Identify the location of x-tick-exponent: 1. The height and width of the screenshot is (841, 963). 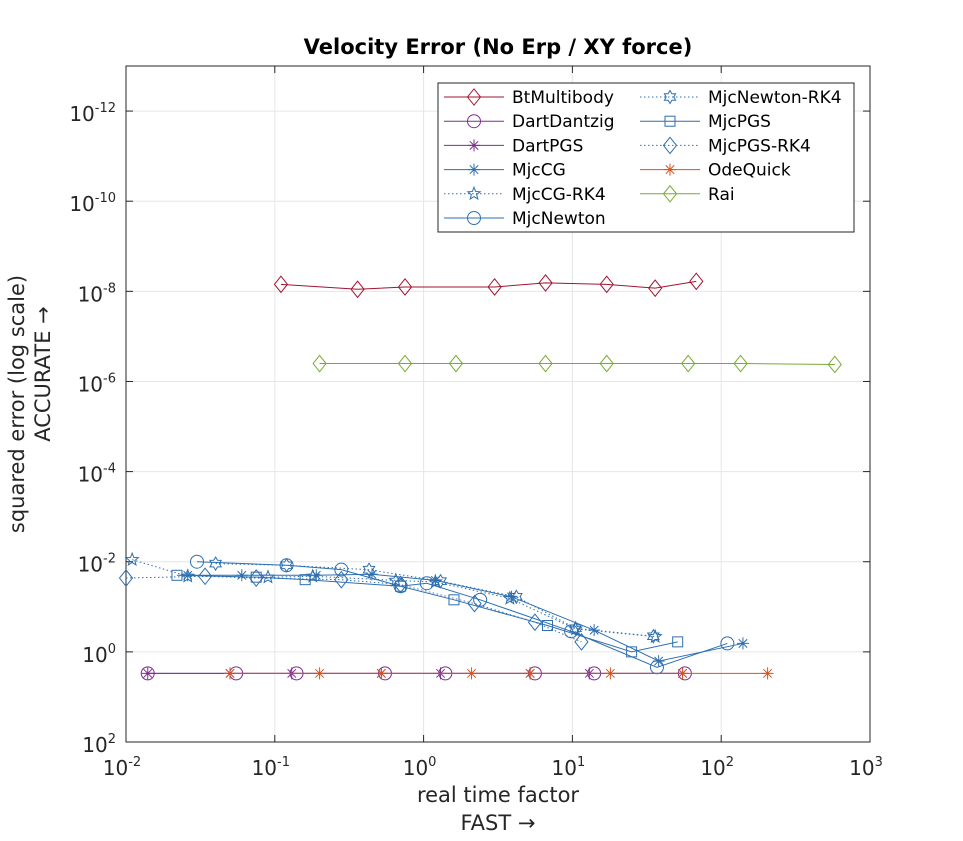
(581, 762).